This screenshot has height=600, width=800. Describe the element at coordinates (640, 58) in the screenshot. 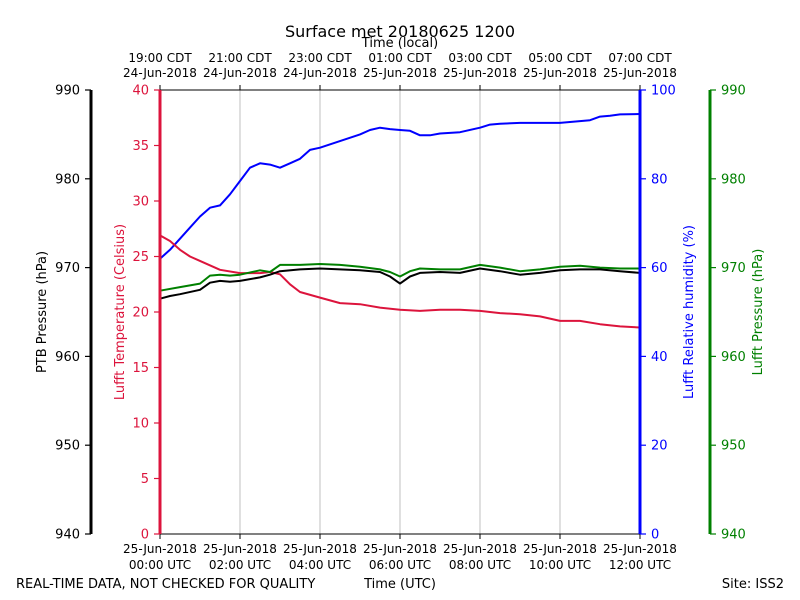

I see `top-tick-time: 07:00 CDT` at that location.